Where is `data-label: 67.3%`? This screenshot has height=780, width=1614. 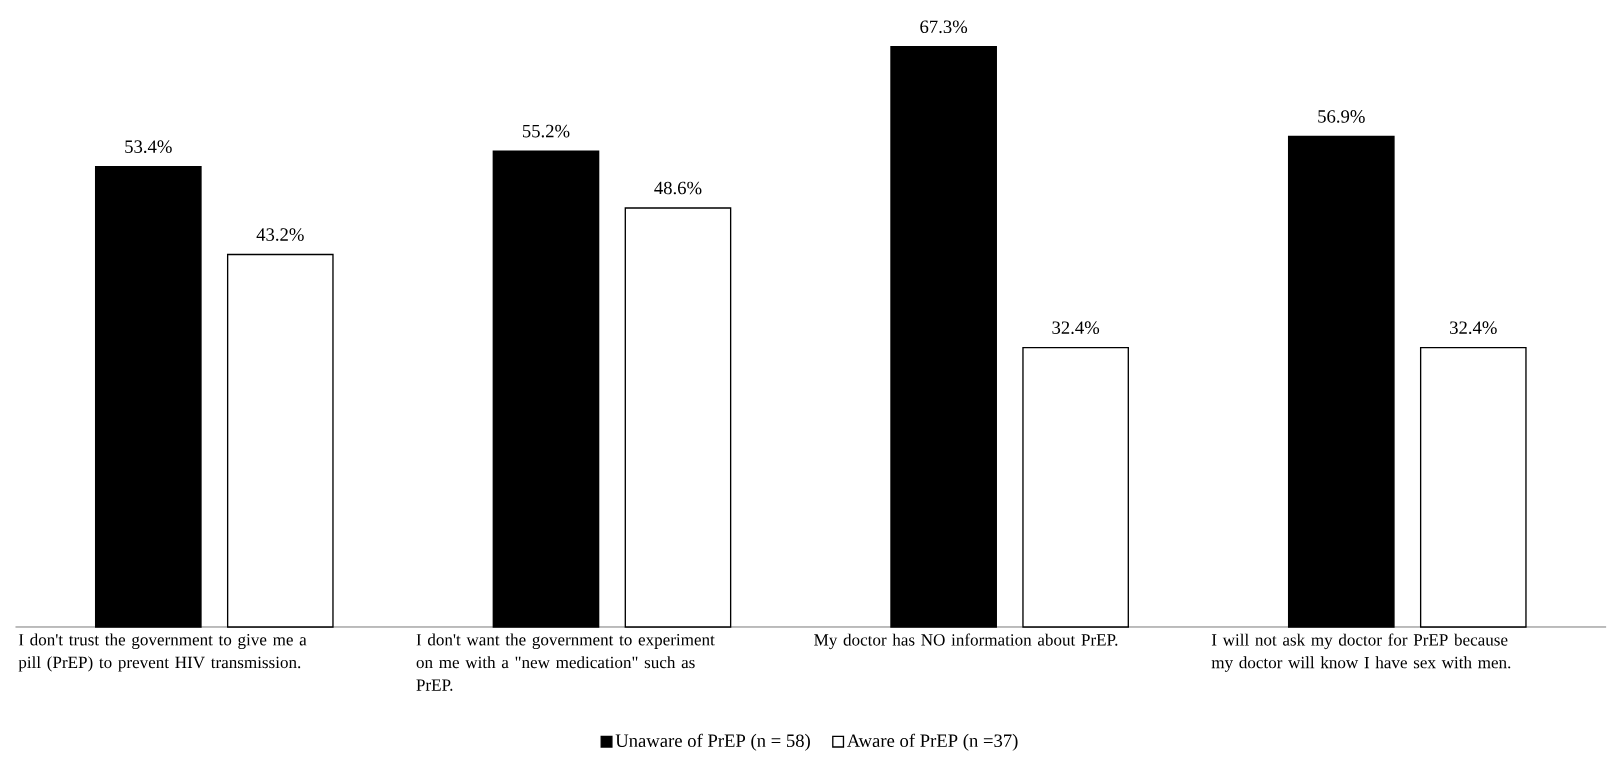
data-label: 67.3% is located at coordinates (944, 27).